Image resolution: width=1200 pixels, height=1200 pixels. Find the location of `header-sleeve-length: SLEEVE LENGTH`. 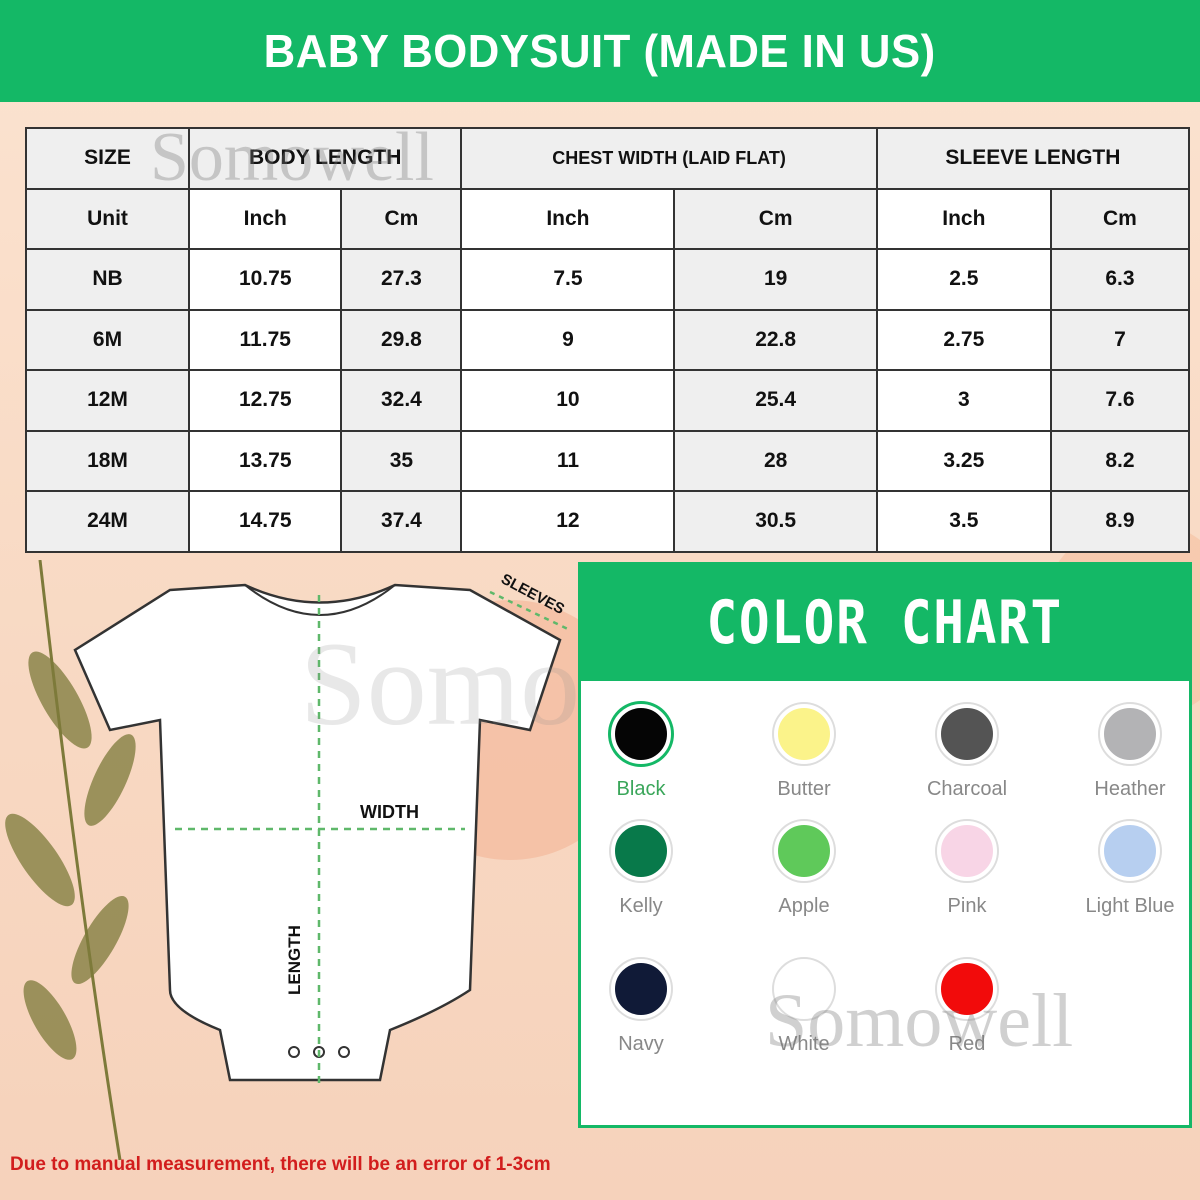

header-sleeve-length: SLEEVE LENGTH is located at coordinates (1033, 158).